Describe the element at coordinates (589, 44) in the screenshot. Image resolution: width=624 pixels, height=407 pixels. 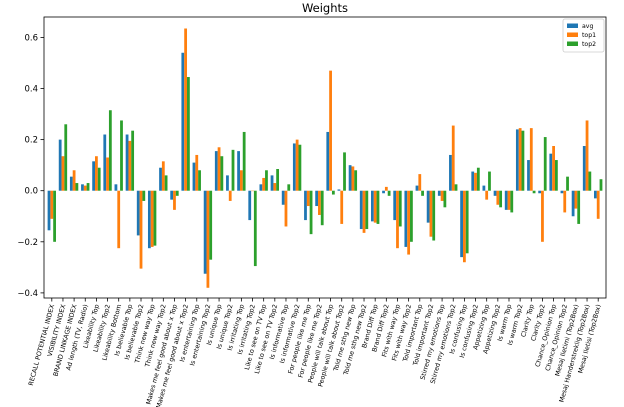
I see `legend-label-top2: top2` at that location.